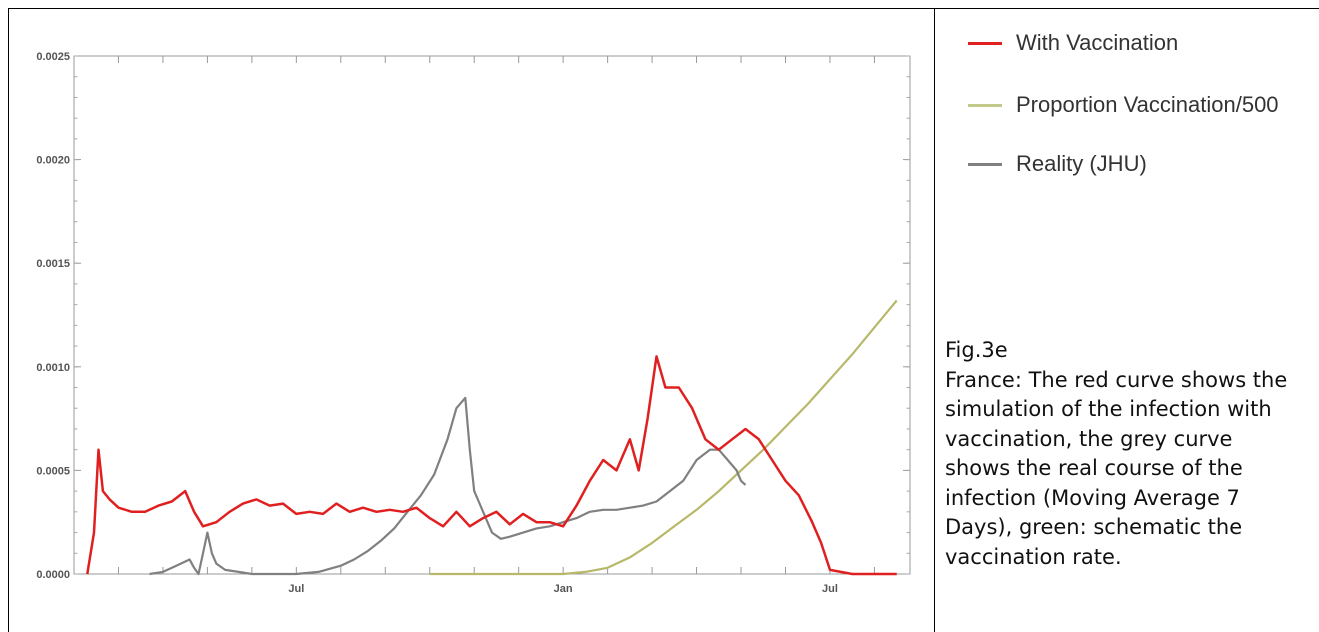  Describe the element at coordinates (1033, 556) in the screenshot. I see `caption-line: vaccination rate.` at that location.